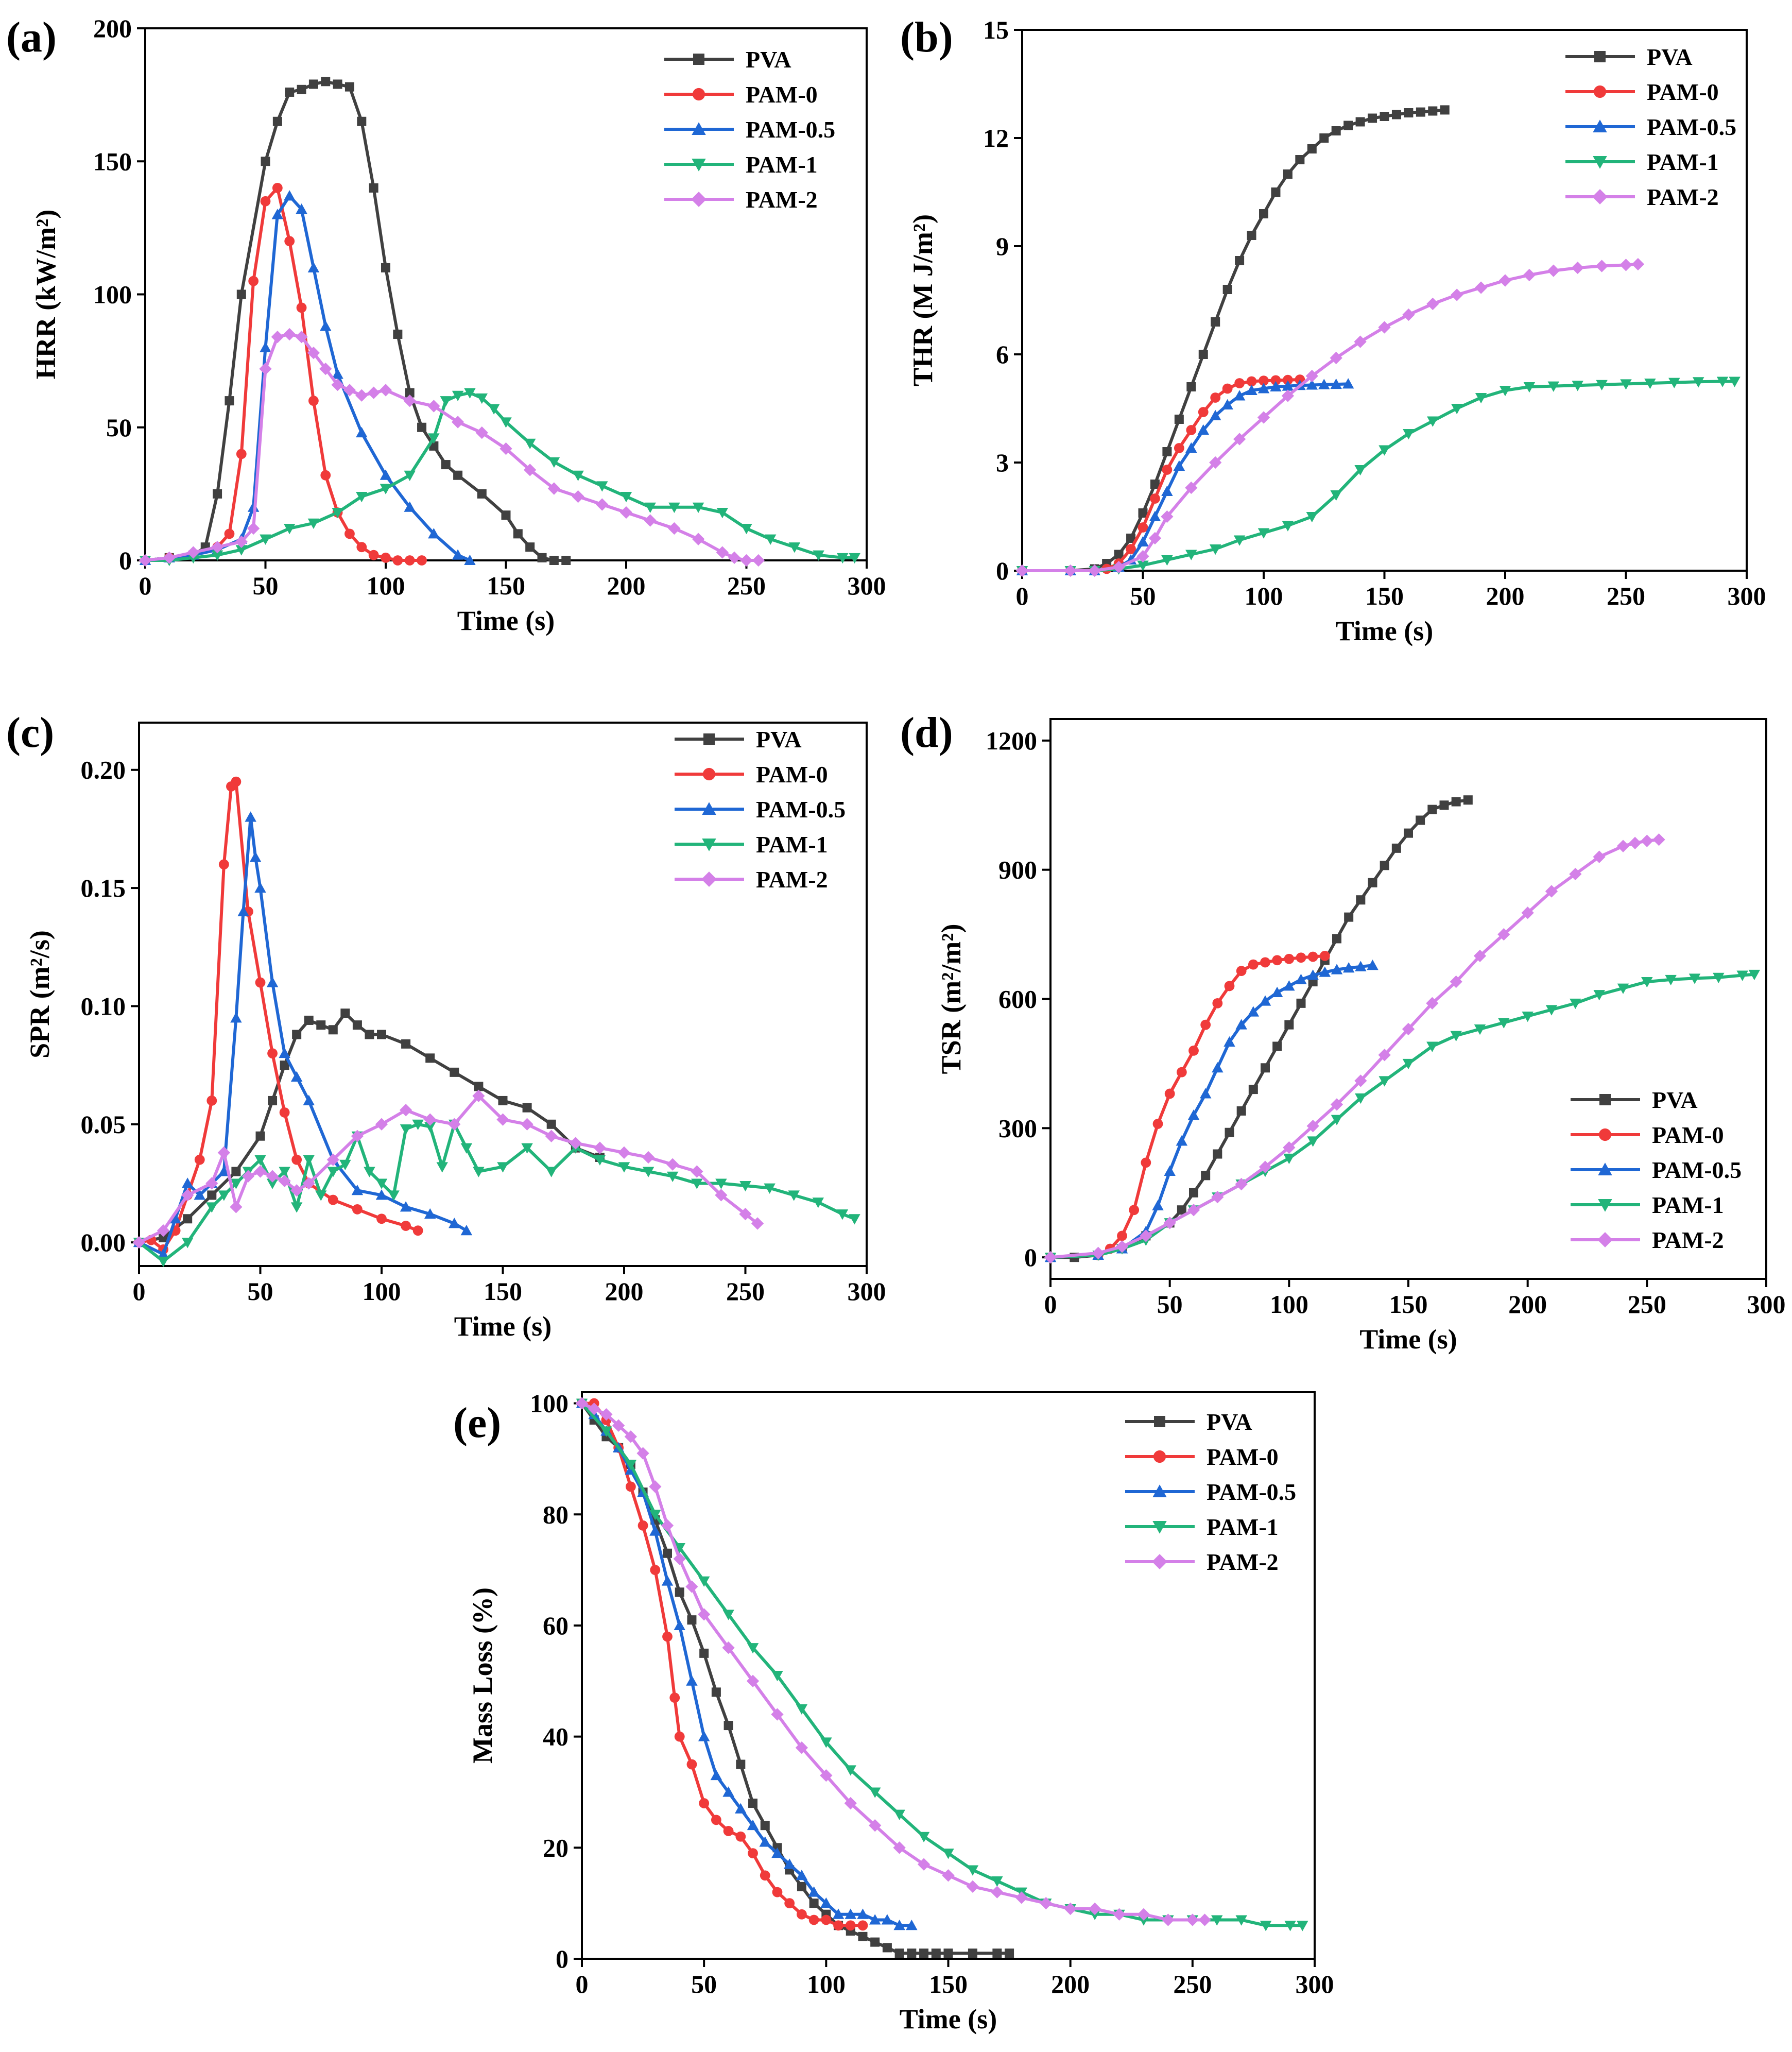 Image resolution: width=1792 pixels, height=2052 pixels. I want to click on x-axis-label: Time (s), so click(506, 620).